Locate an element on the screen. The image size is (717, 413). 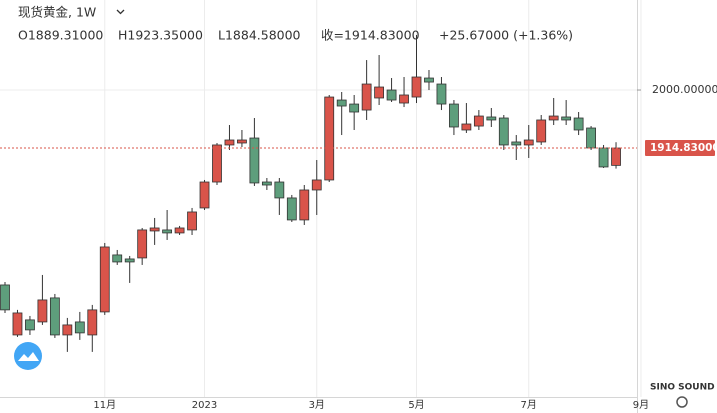
chart-title: 现货黄金, 1W is located at coordinates (57, 12).